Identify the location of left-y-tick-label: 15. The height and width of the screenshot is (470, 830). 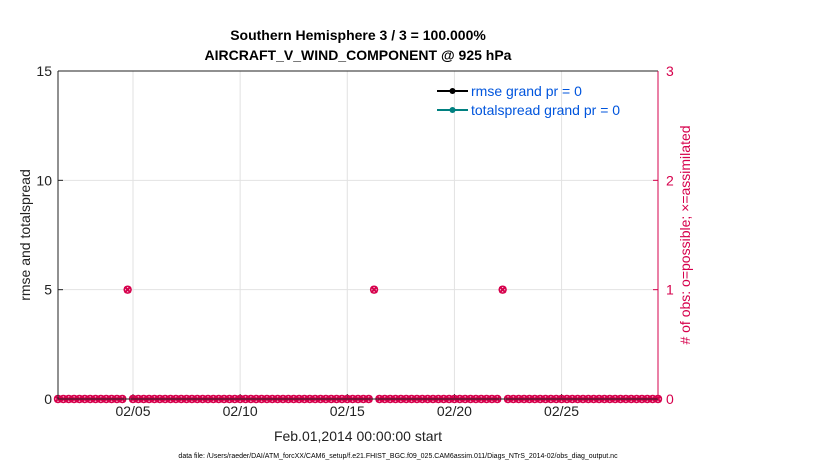
(44, 71).